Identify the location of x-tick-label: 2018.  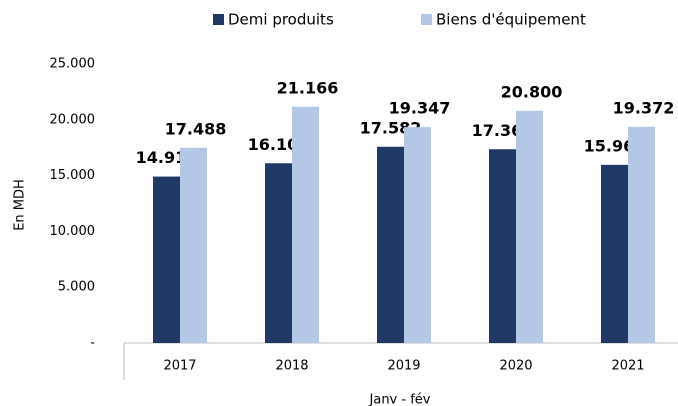
(291, 366).